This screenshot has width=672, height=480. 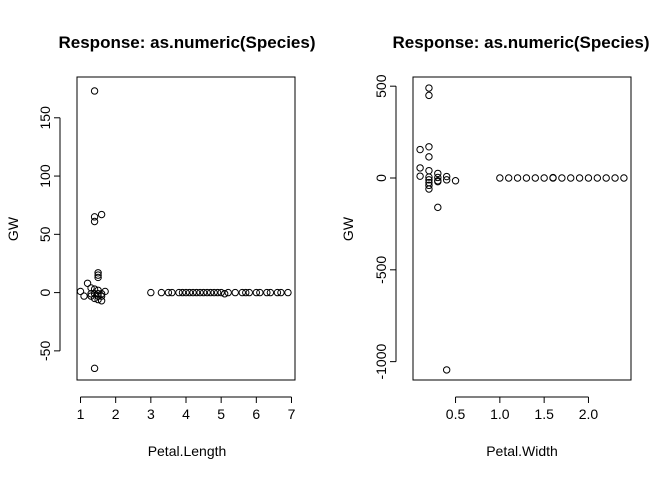 What do you see at coordinates (116, 414) in the screenshot?
I see `x-tick-label: 2` at bounding box center [116, 414].